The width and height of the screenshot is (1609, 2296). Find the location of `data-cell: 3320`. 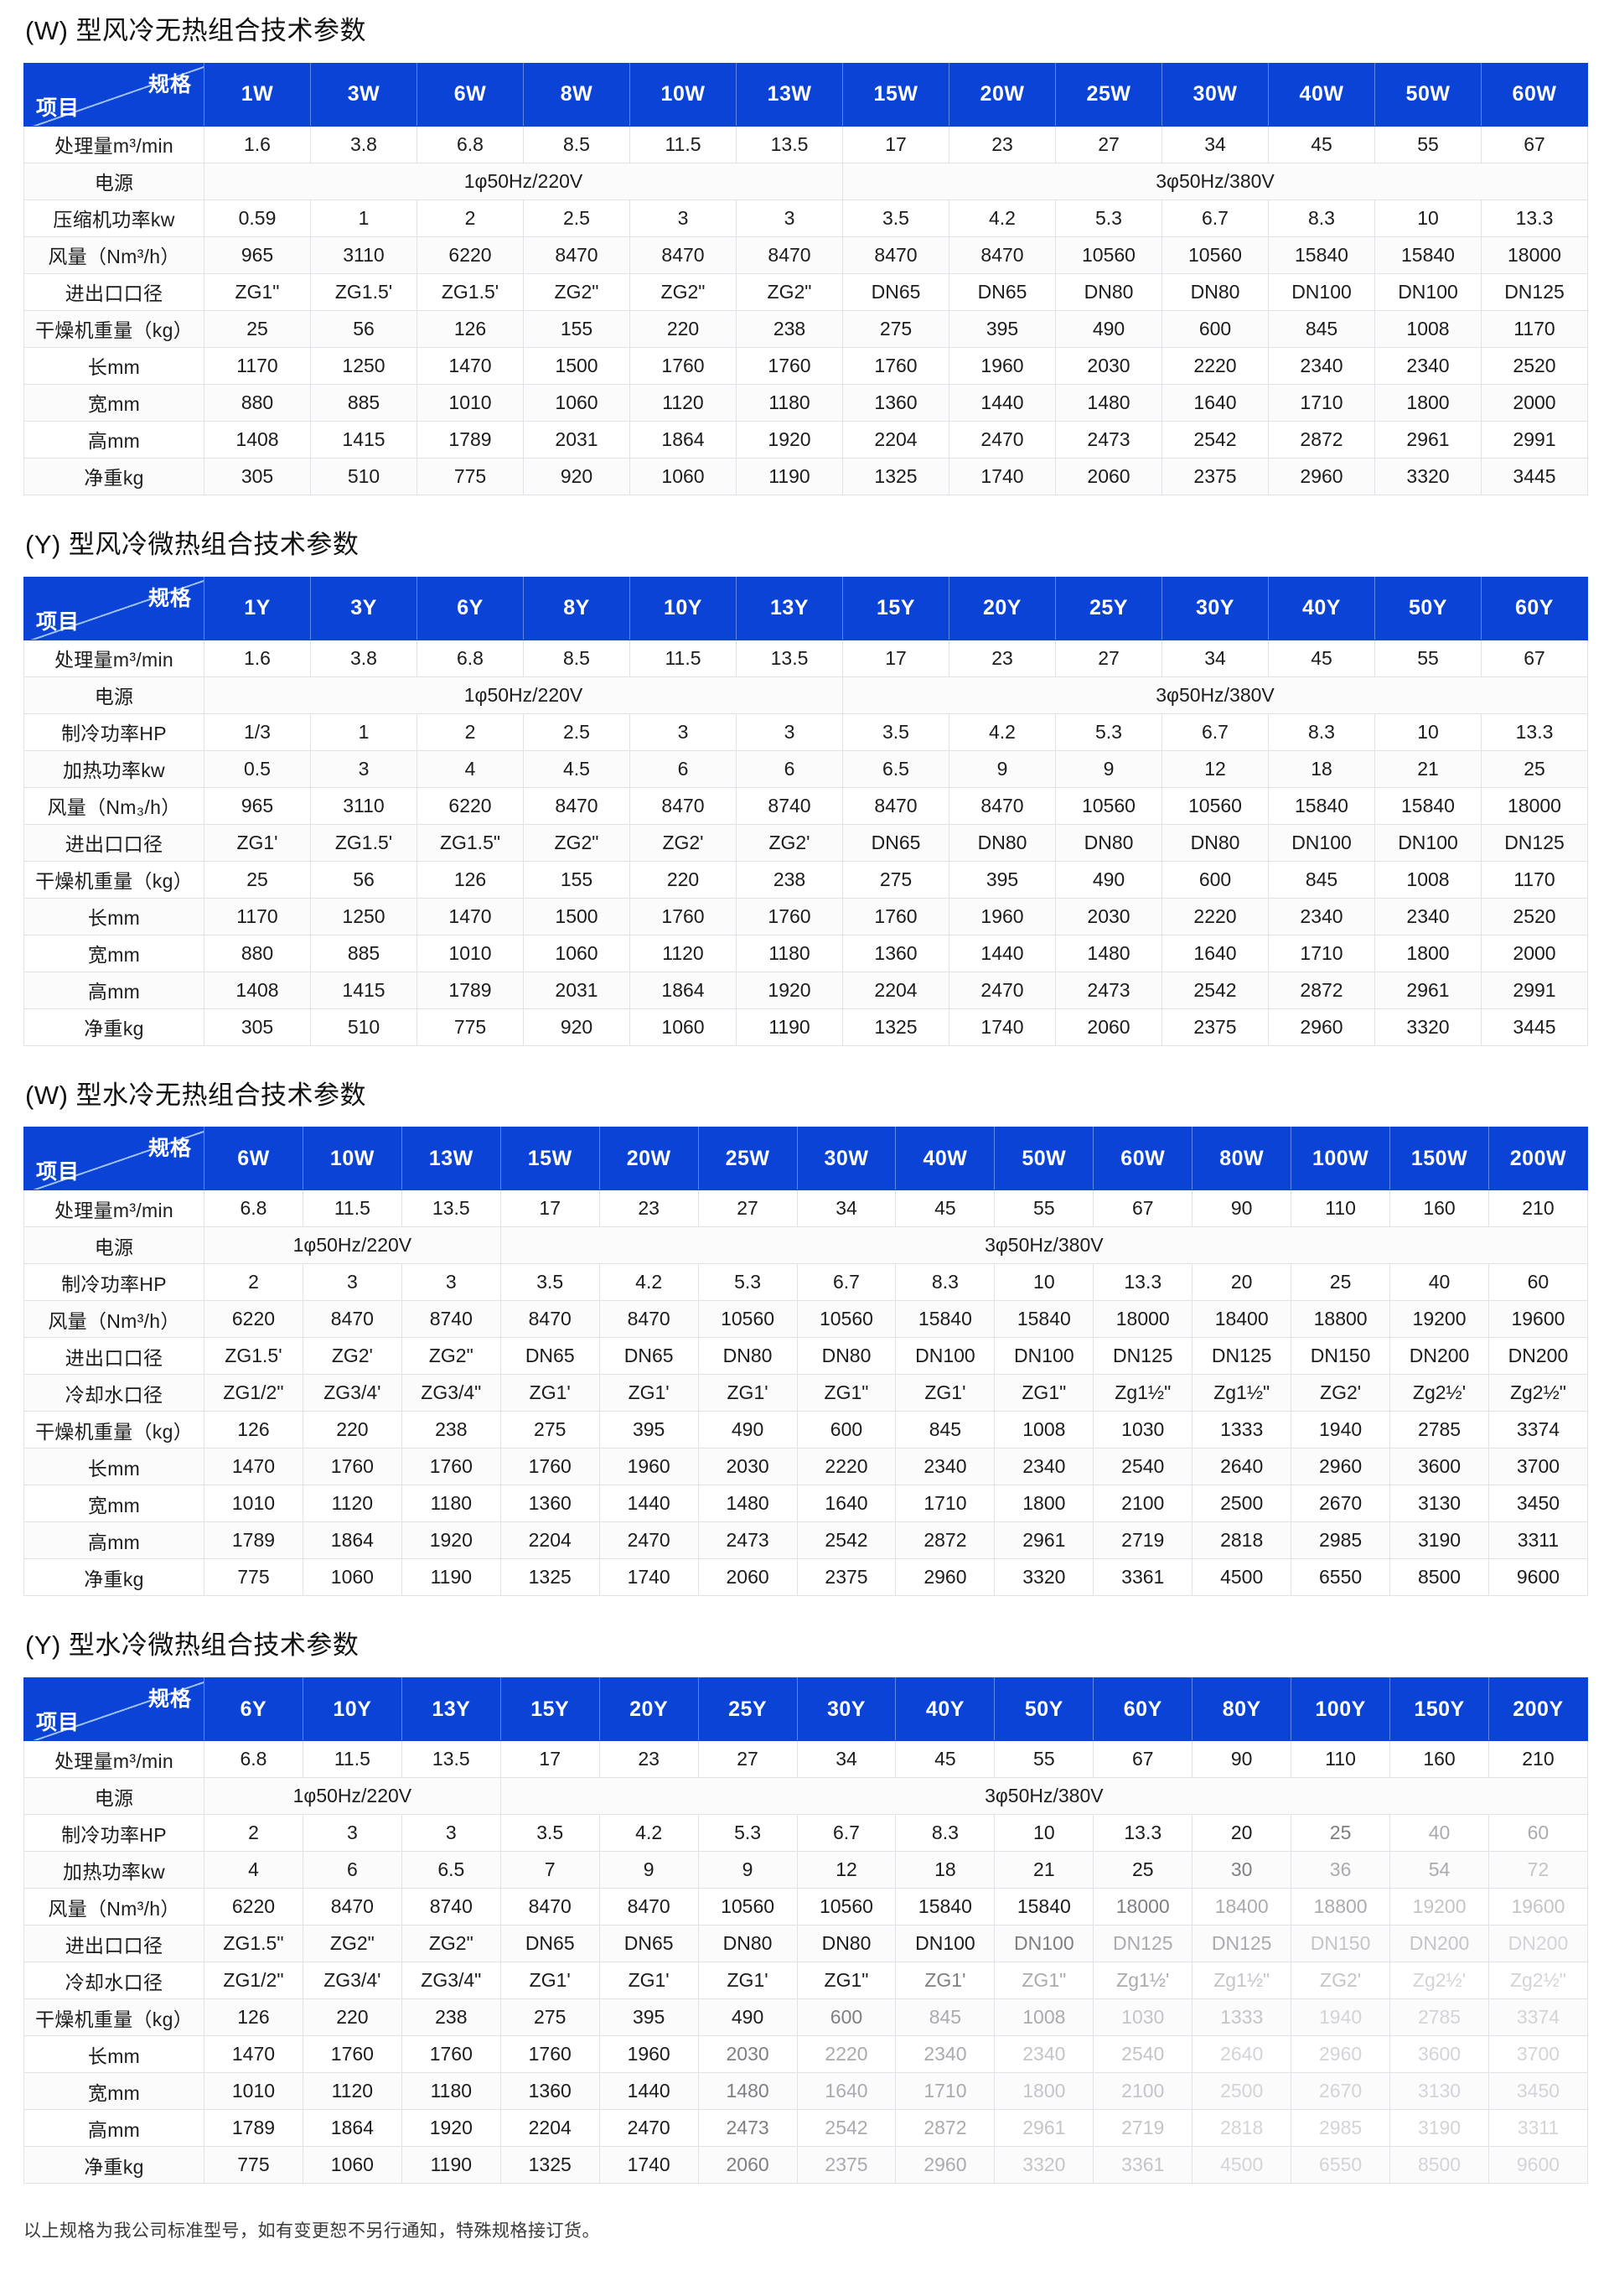

data-cell: 3320 is located at coordinates (1044, 1577).